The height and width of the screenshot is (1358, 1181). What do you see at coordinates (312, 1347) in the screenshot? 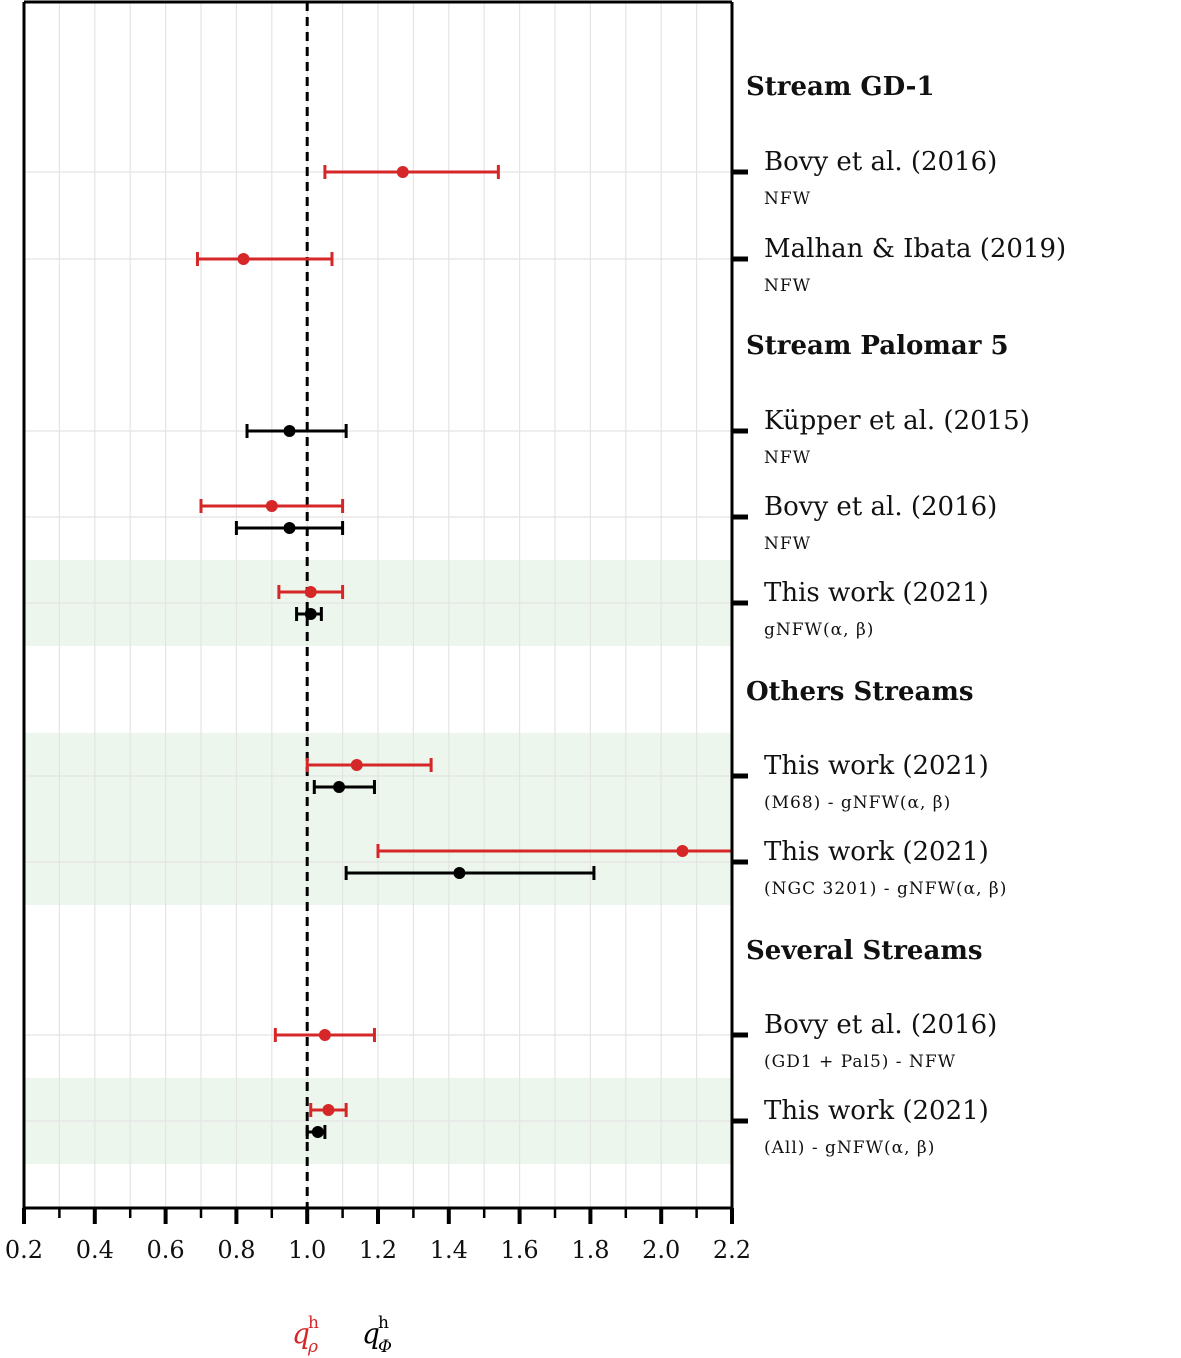
I see `q-rho-symbol-sub: ρ` at bounding box center [312, 1347].